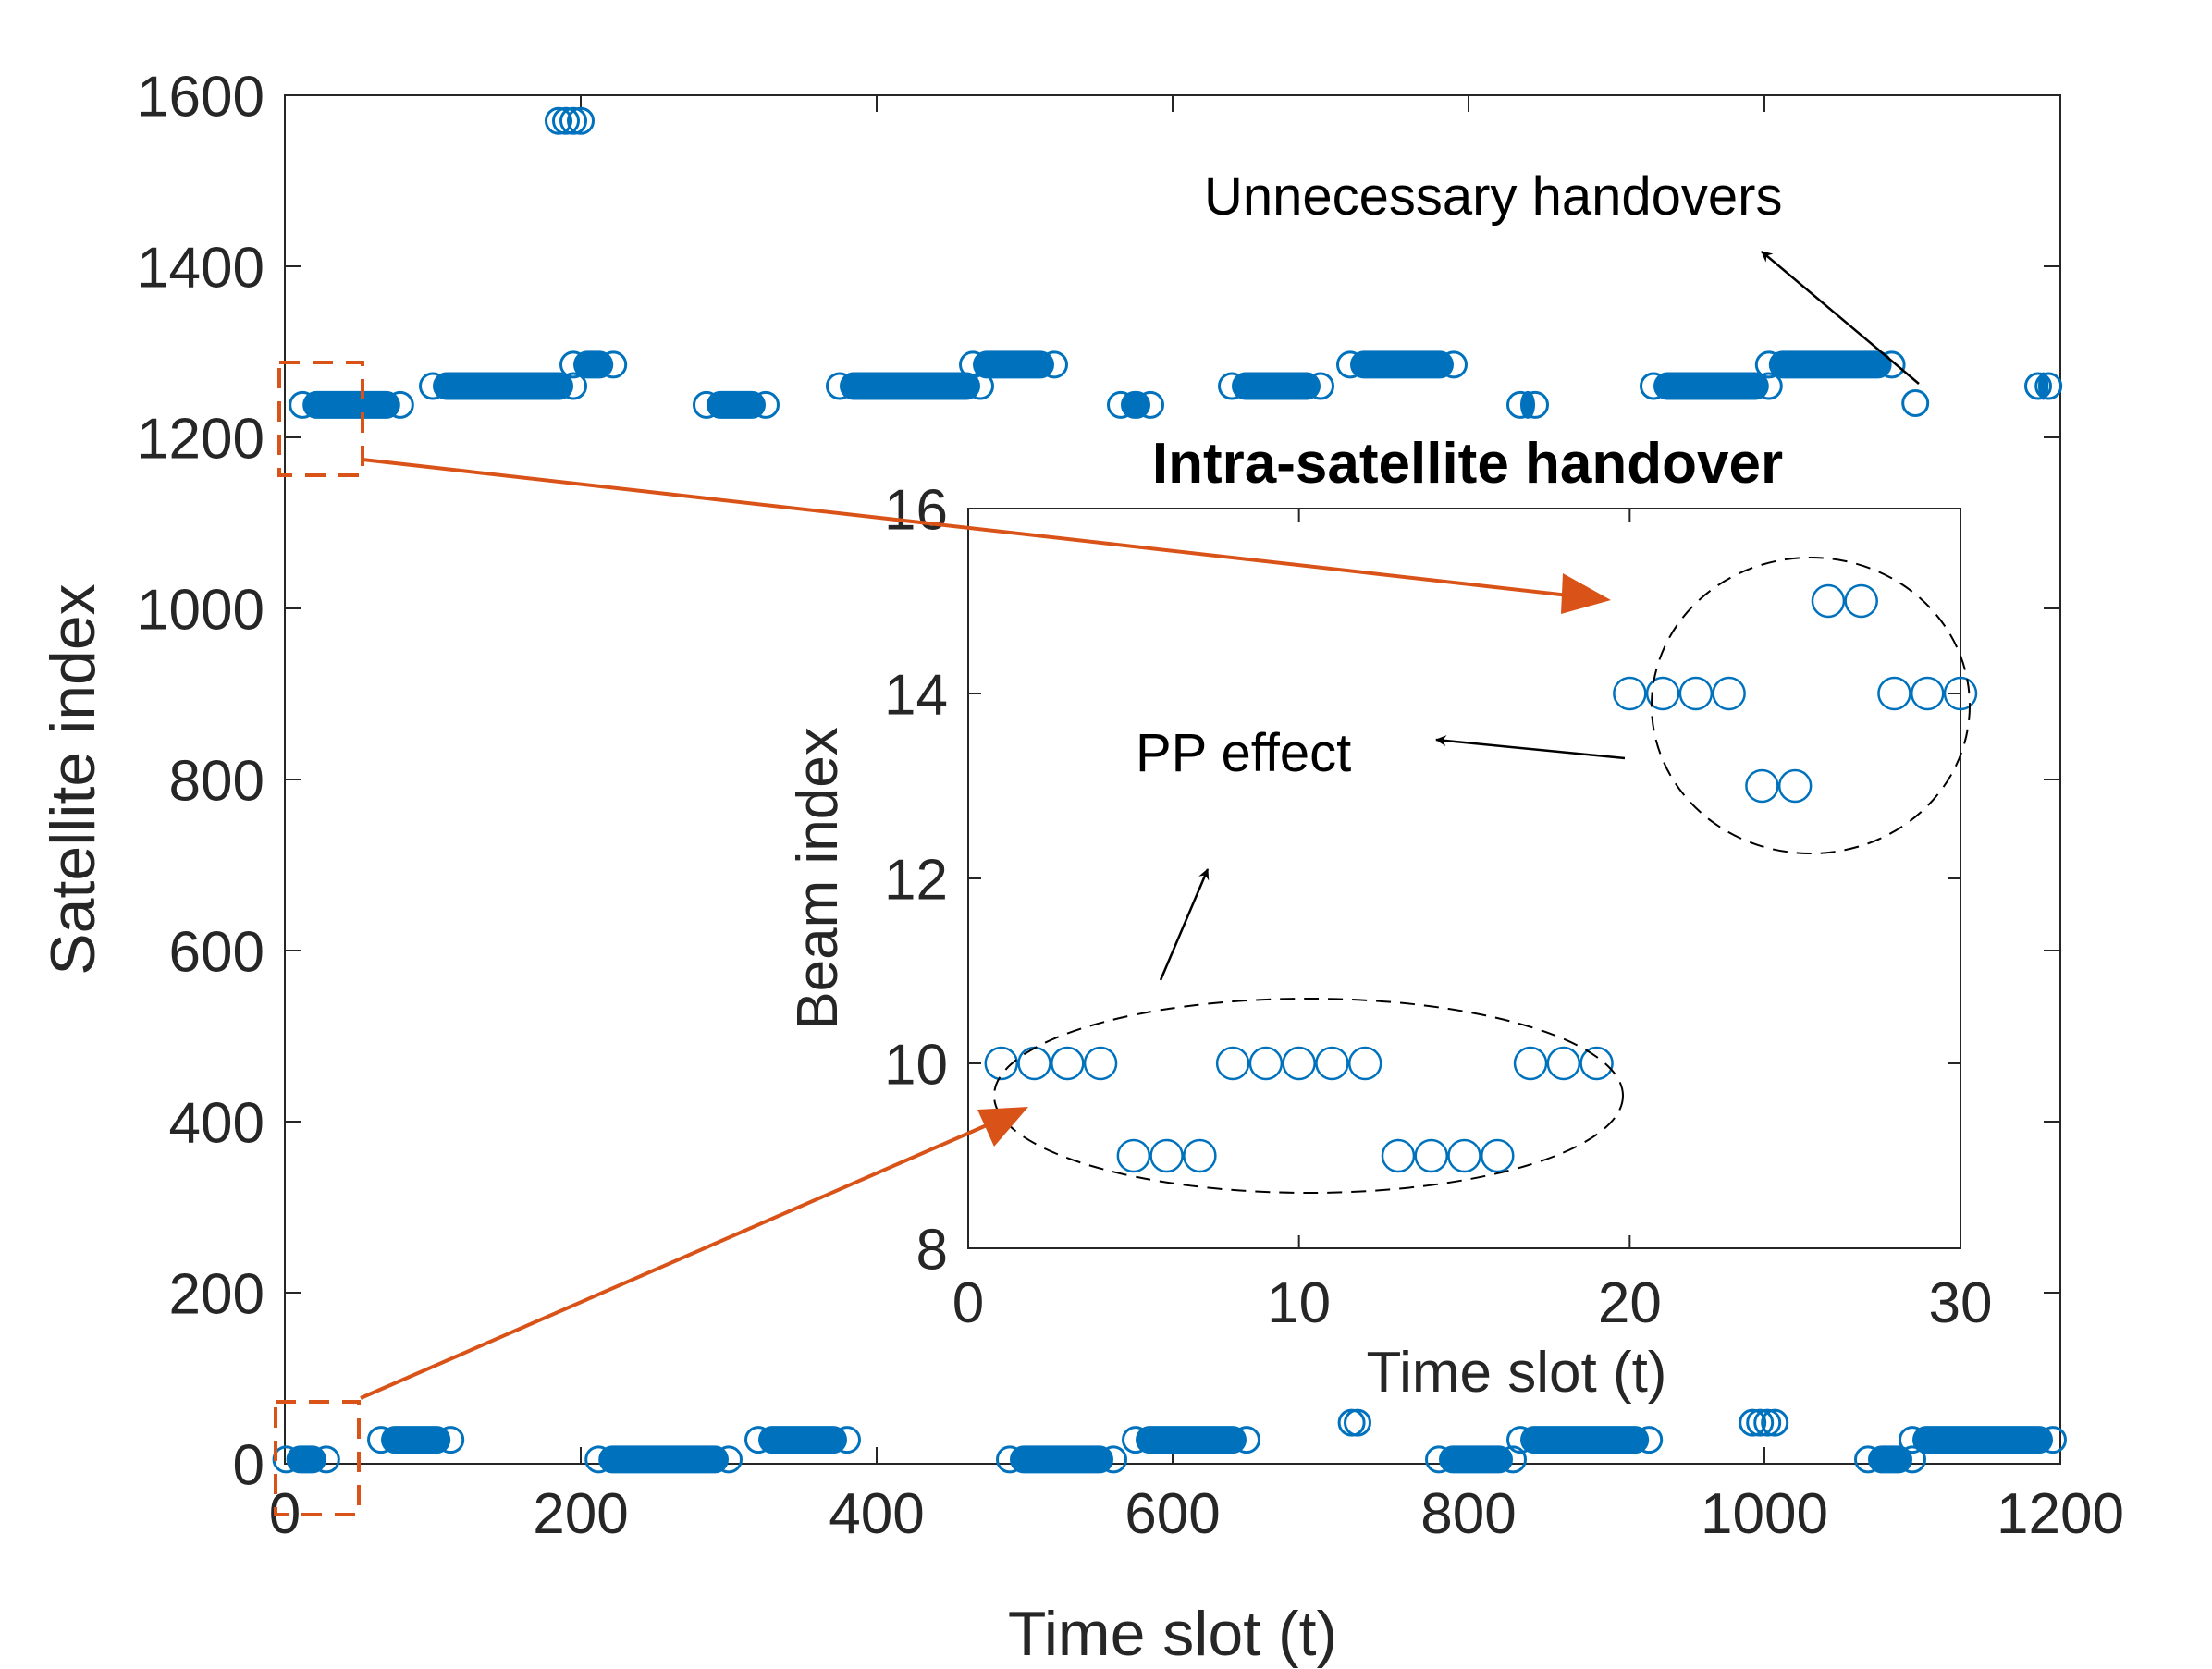 Image resolution: width=2212 pixels, height=1669 pixels. Describe the element at coordinates (217, 952) in the screenshot. I see `y-tick-label: 600` at that location.